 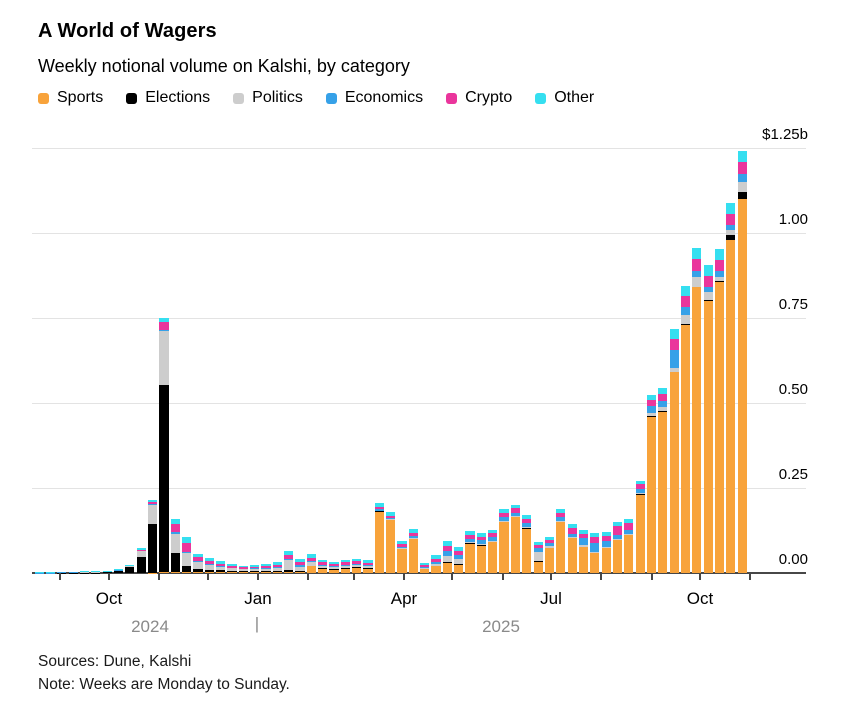 I want to click on y-tick-label: $1.25b, so click(x=785, y=134).